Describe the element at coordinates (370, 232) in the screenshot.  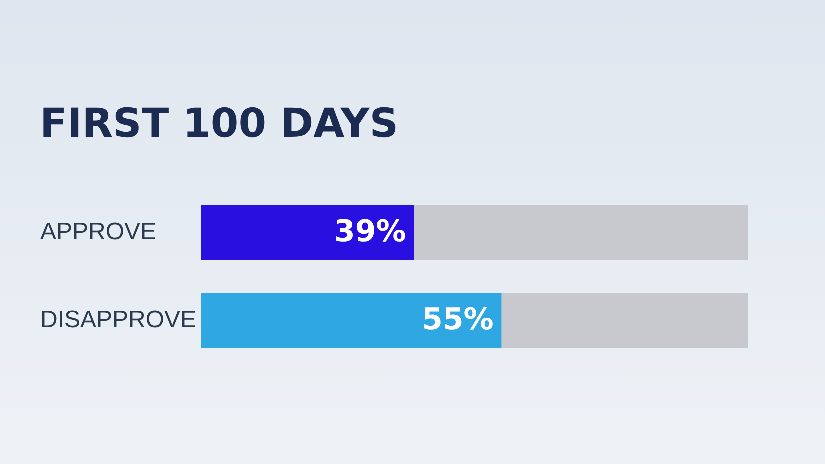
I see `data-label: 39%` at that location.